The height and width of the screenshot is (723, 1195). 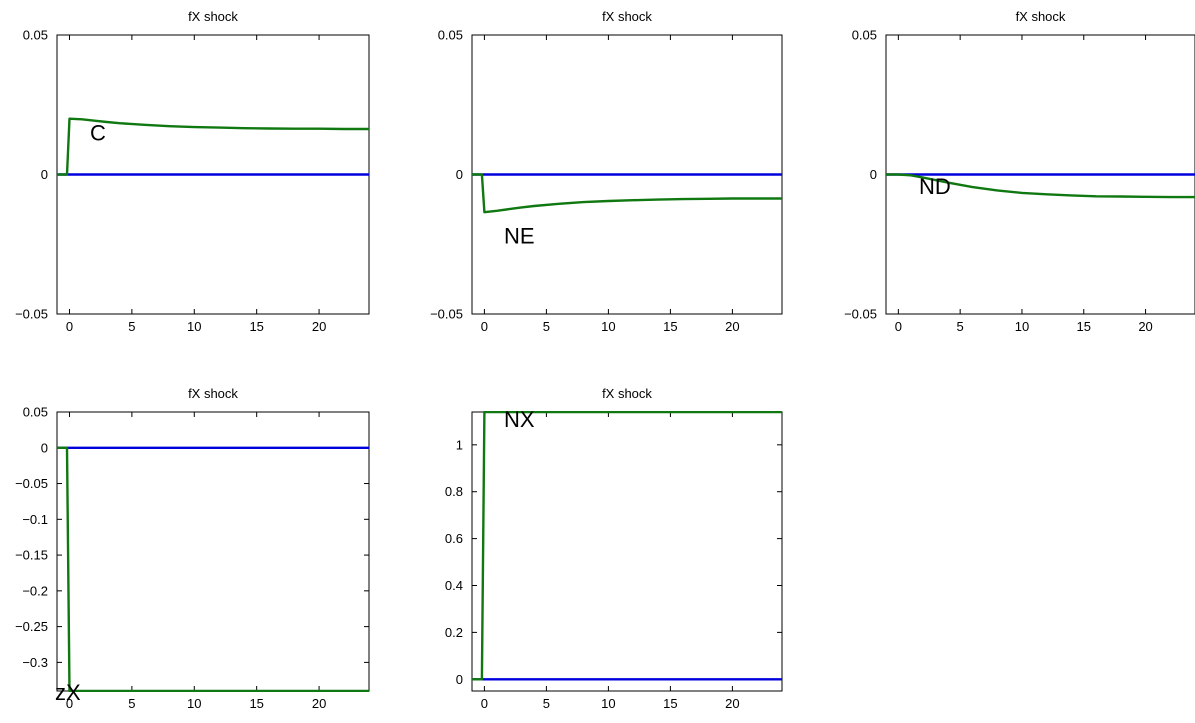 I want to click on variable-label: zX, so click(x=68, y=692).